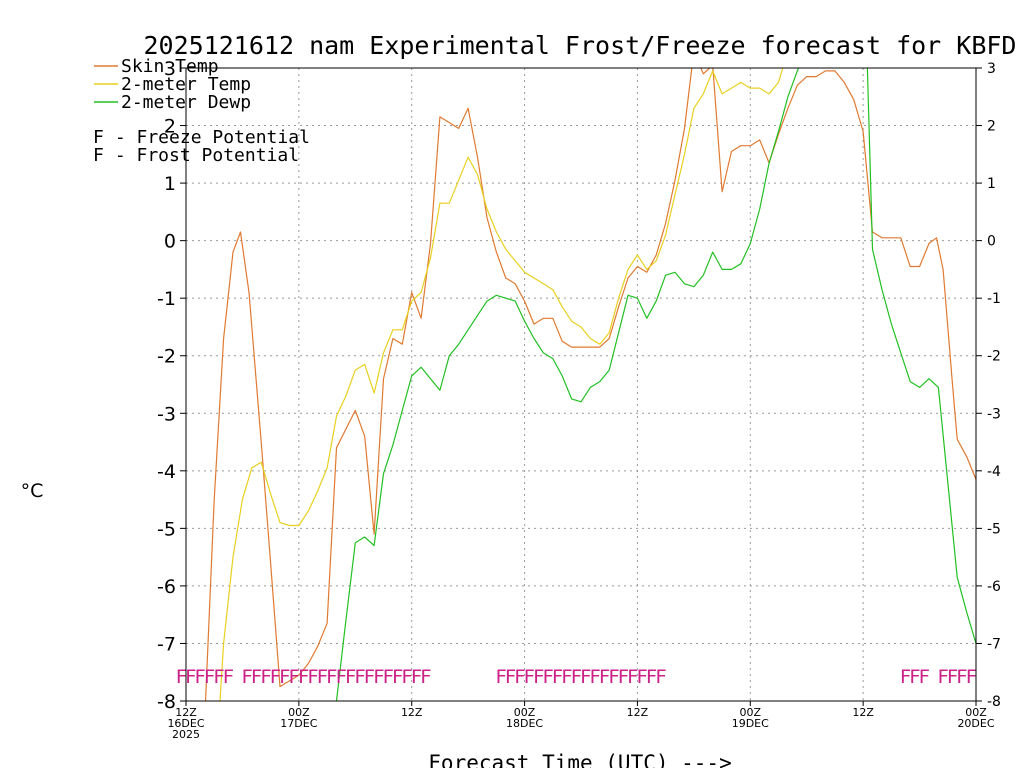 The image size is (1024, 768). Describe the element at coordinates (166, 414) in the screenshot. I see `y-tick-label: -3` at that location.